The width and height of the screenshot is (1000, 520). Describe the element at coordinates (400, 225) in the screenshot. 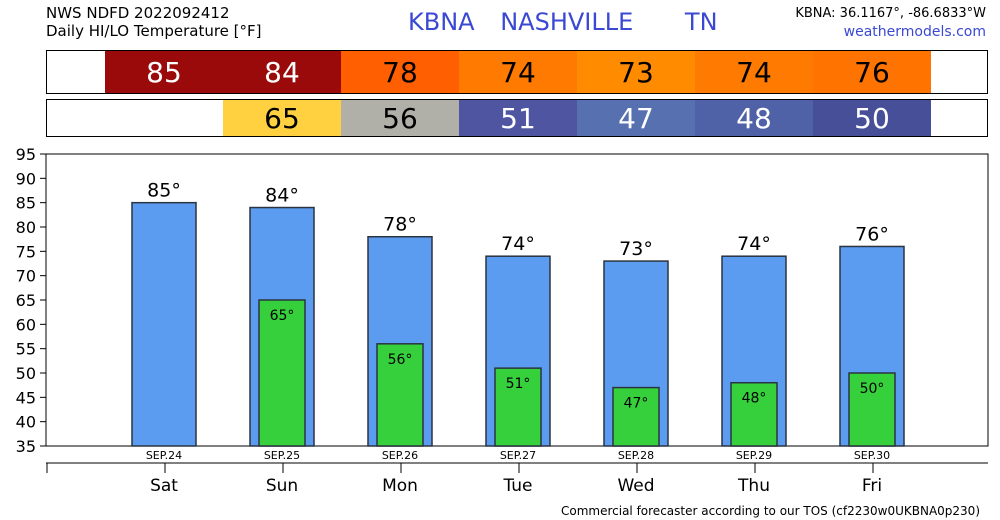

I see `high-temp-label: 78°` at that location.